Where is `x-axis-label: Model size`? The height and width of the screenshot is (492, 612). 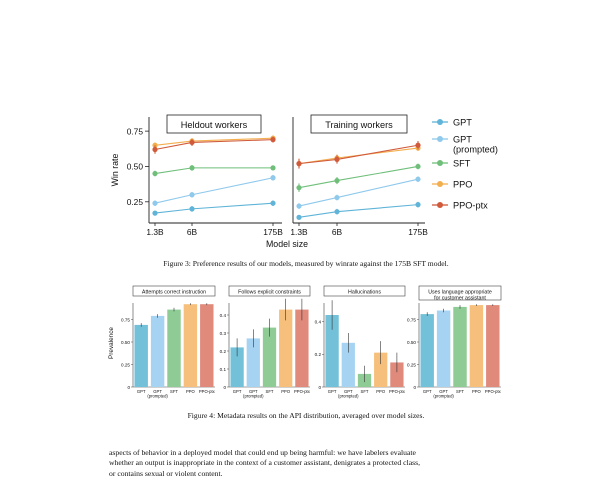 x-axis-label: Model size is located at coordinates (287, 244).